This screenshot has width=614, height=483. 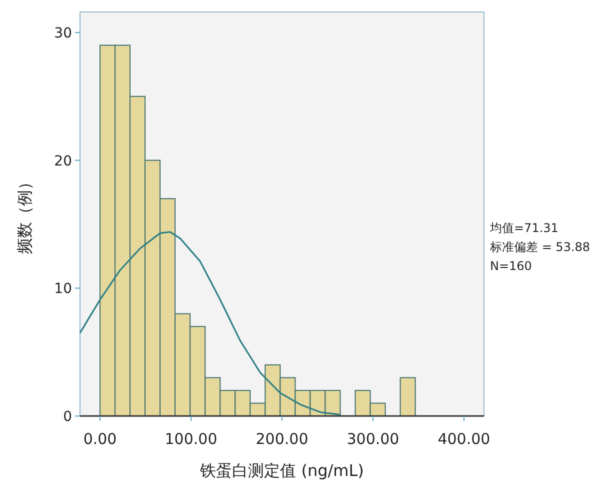 What do you see at coordinates (464, 439) in the screenshot?
I see `x-tick-label: 400.00` at bounding box center [464, 439].